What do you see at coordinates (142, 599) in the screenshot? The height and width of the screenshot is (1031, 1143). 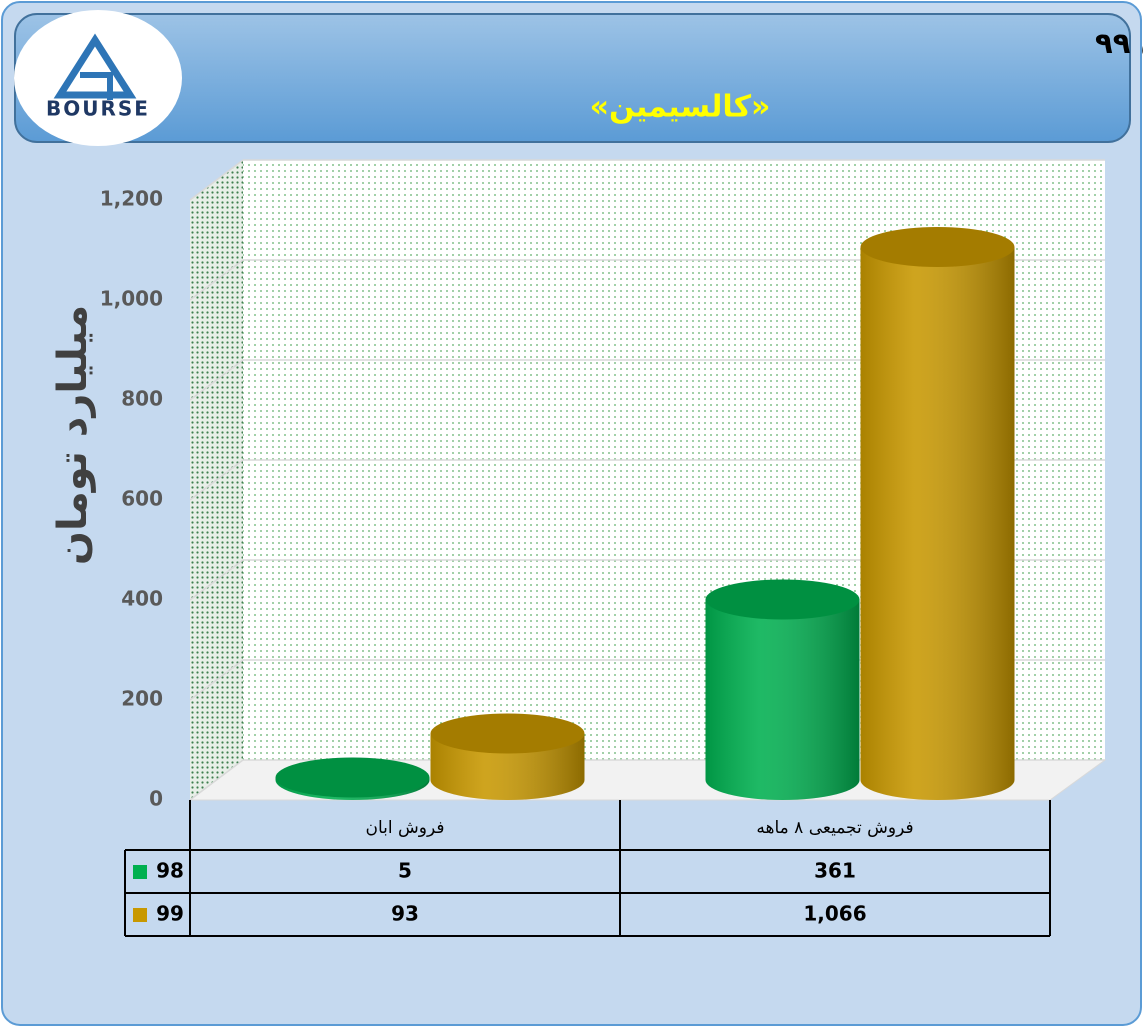 I see `y-tick-label: 400` at bounding box center [142, 599].